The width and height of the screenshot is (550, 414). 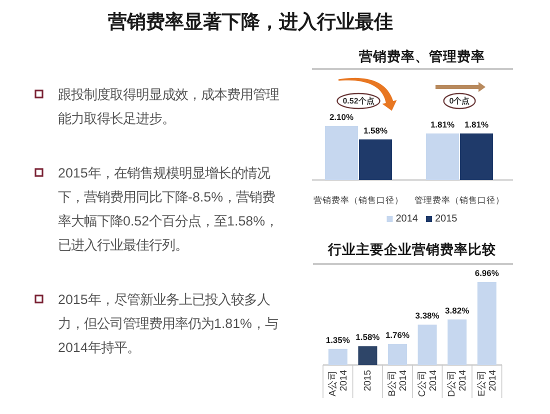 I want to click on x-tick-label: 2015, so click(x=368, y=381).